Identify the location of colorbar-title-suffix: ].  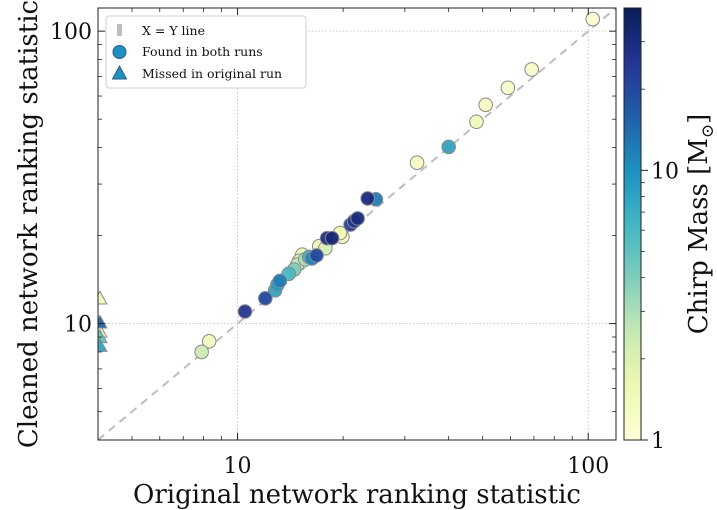
(699, 119).